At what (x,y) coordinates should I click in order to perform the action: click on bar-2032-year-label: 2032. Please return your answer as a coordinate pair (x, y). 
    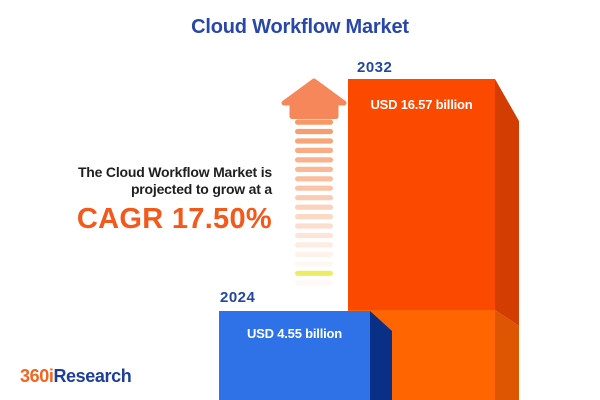
    Looking at the image, I should click on (375, 67).